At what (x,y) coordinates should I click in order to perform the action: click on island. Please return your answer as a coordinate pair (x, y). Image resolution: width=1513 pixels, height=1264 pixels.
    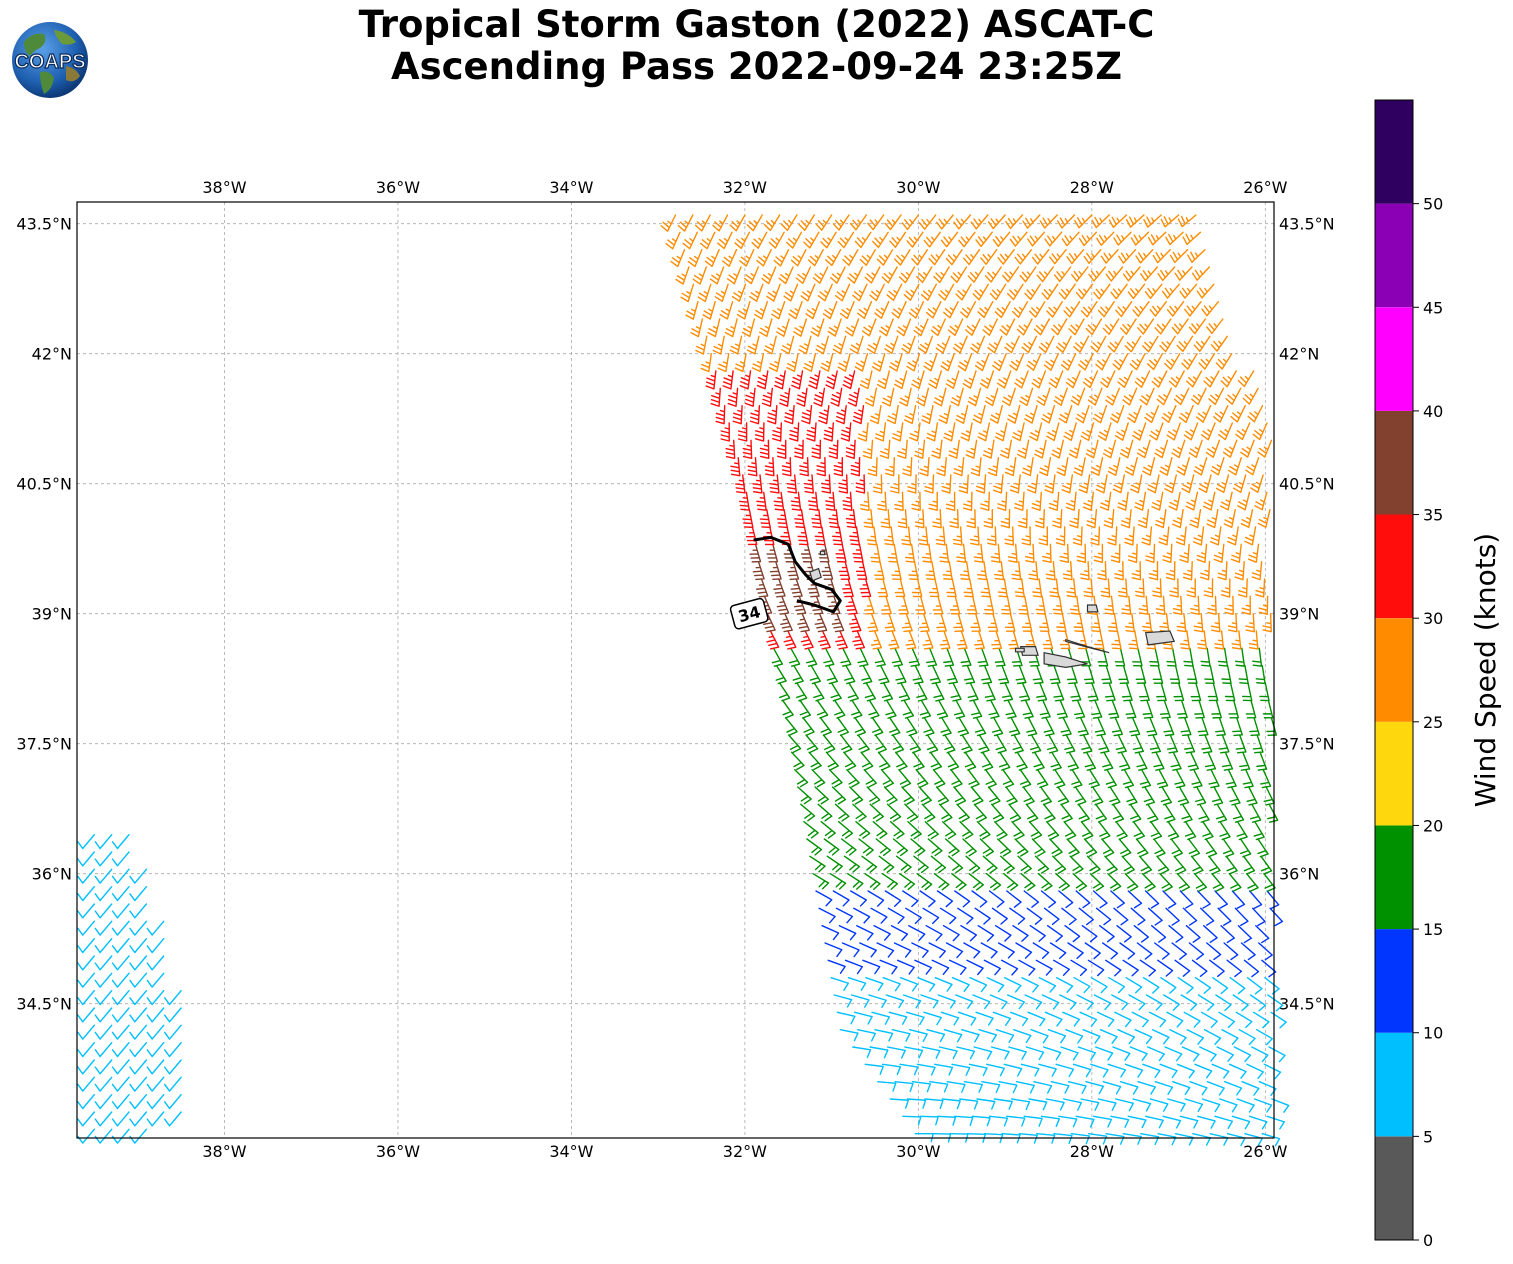
    Looking at the image, I should click on (1029, 651).